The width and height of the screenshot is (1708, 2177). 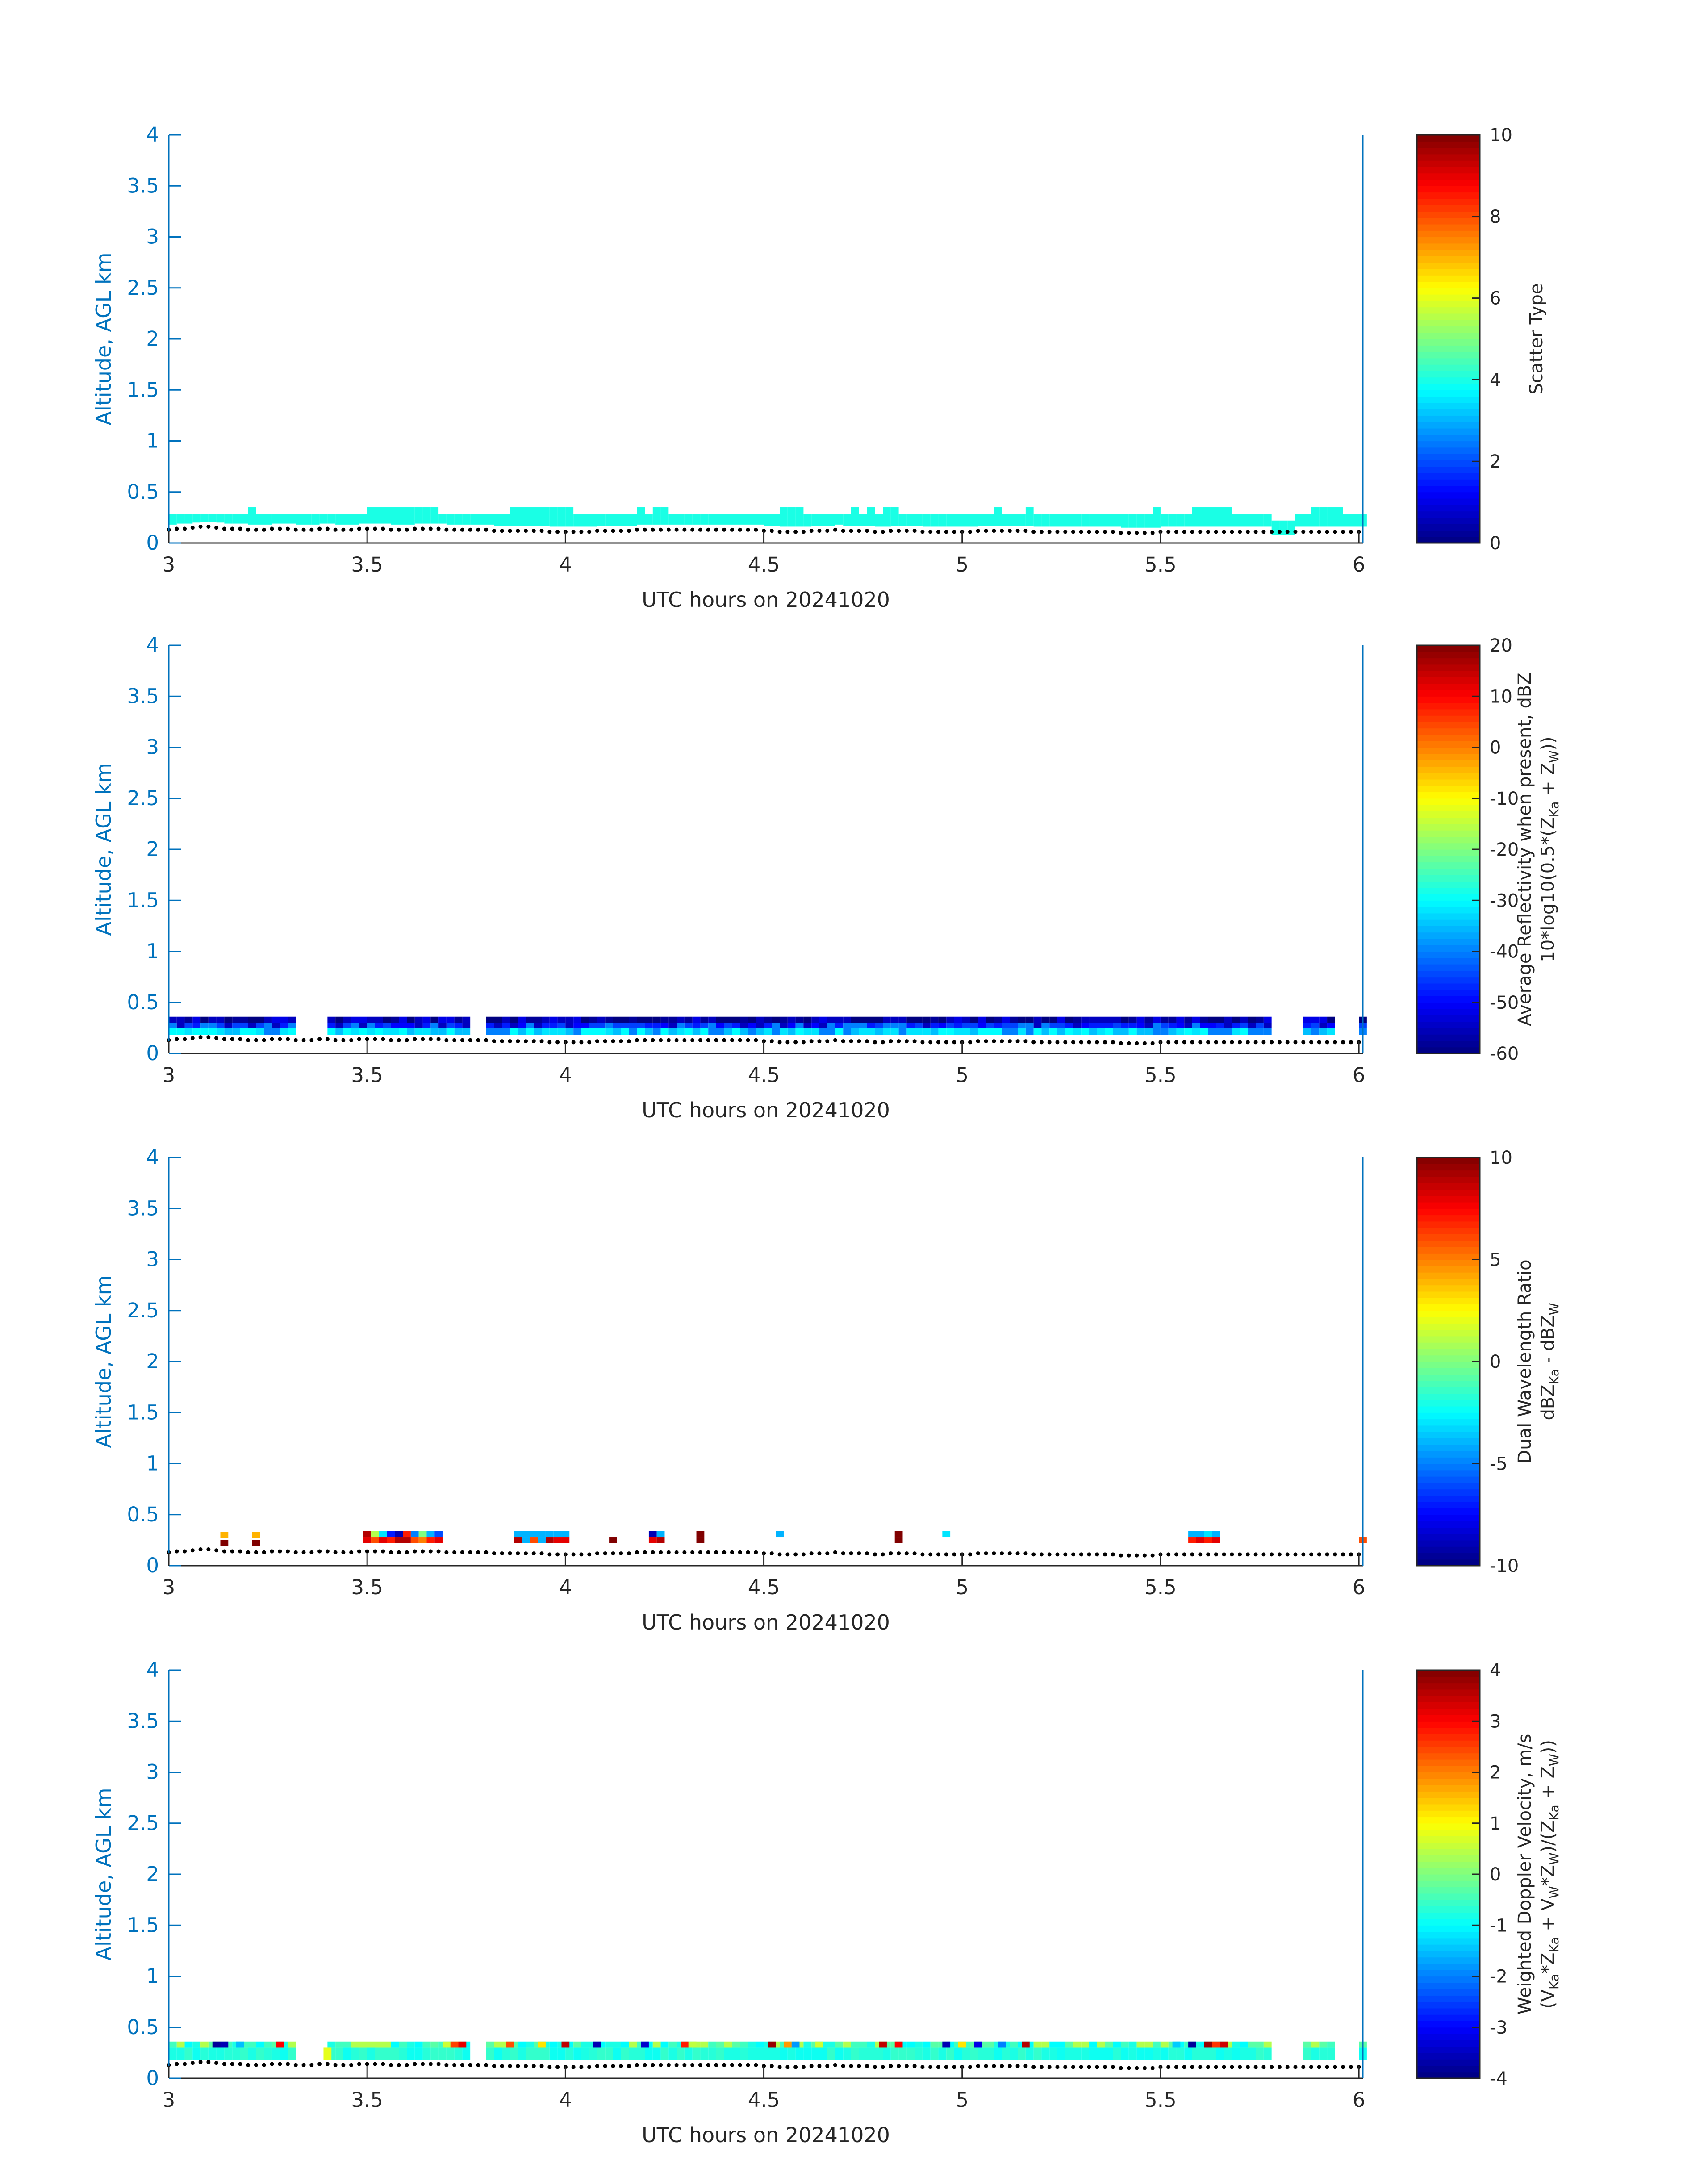 What do you see at coordinates (1554, 1858) in the screenshot?
I see `colorbar-label-subscript: W` at bounding box center [1554, 1858].